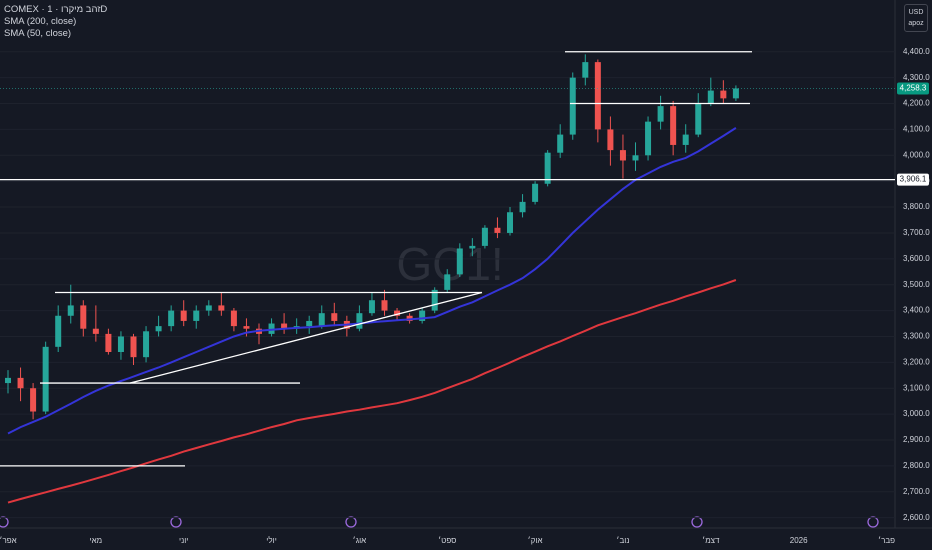 This screenshot has height=550, width=932. What do you see at coordinates (916, 129) in the screenshot?
I see `y-tick-label: 4,100.0` at bounding box center [916, 129].